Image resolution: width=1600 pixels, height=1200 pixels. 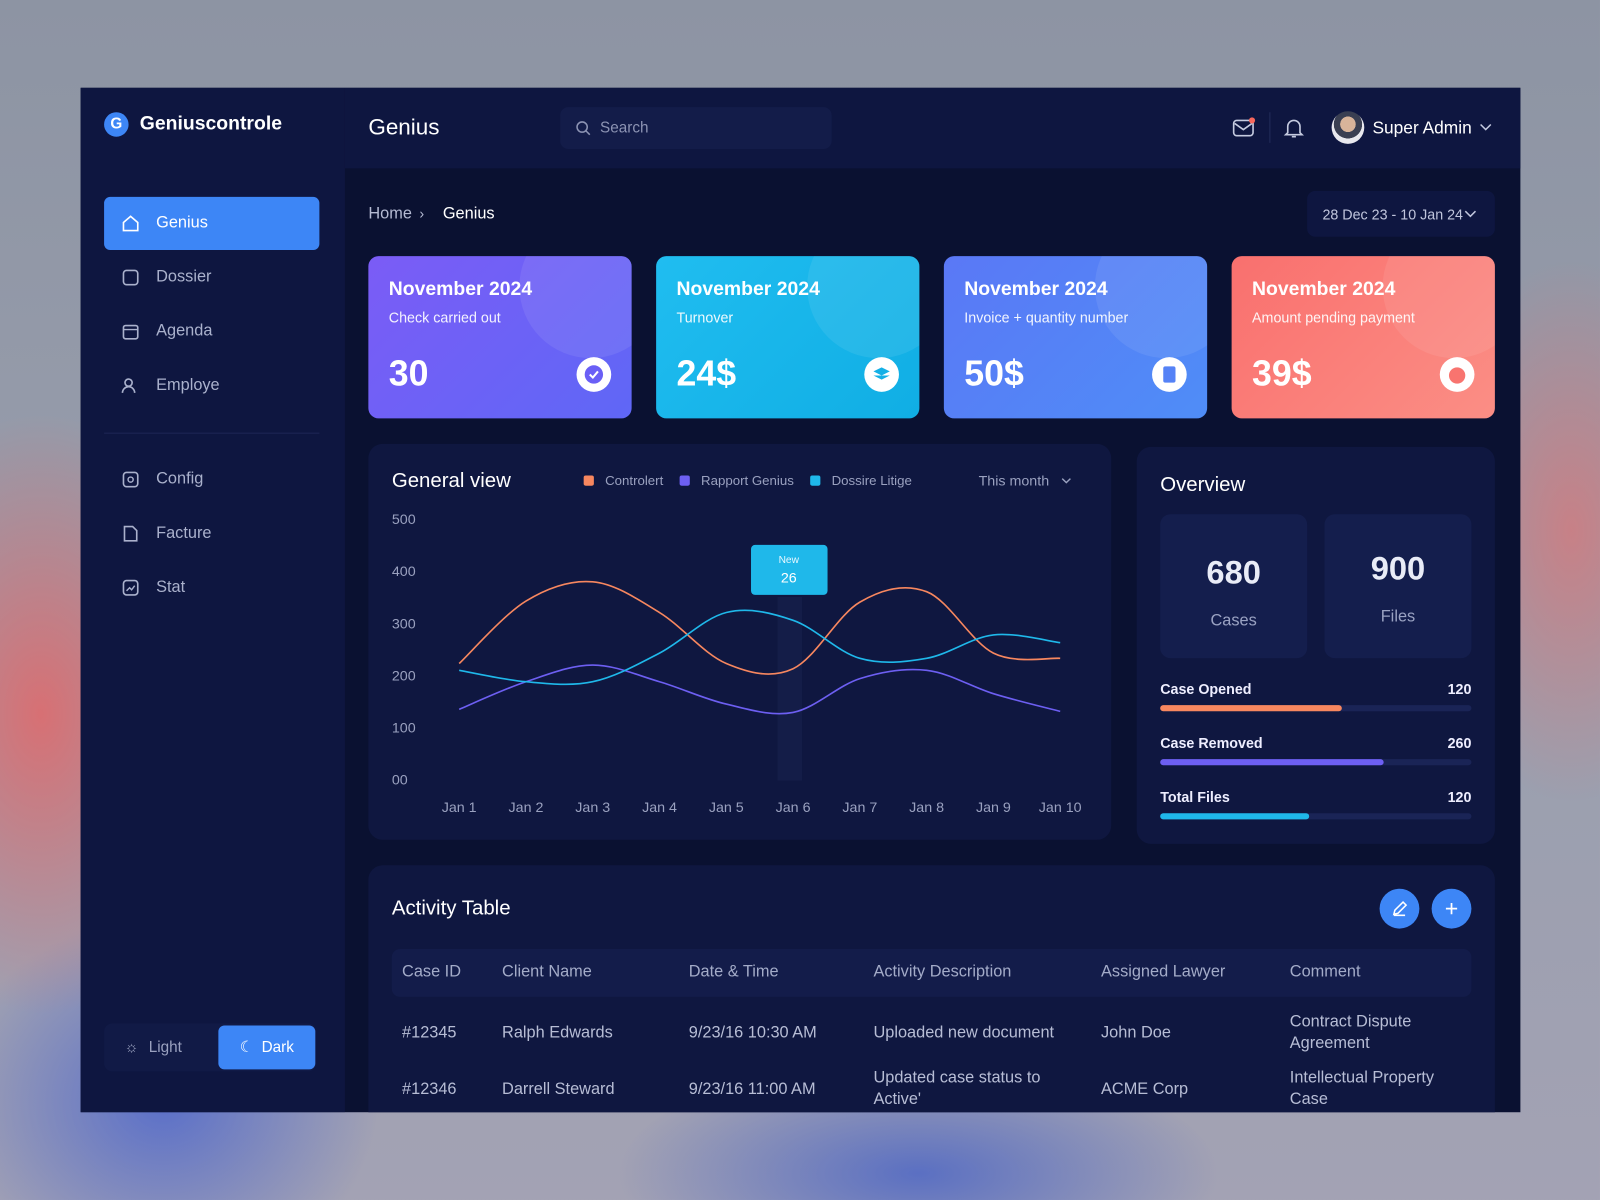 What do you see at coordinates (993, 808) in the screenshot?
I see `x-tick-label: Jan 9` at bounding box center [993, 808].